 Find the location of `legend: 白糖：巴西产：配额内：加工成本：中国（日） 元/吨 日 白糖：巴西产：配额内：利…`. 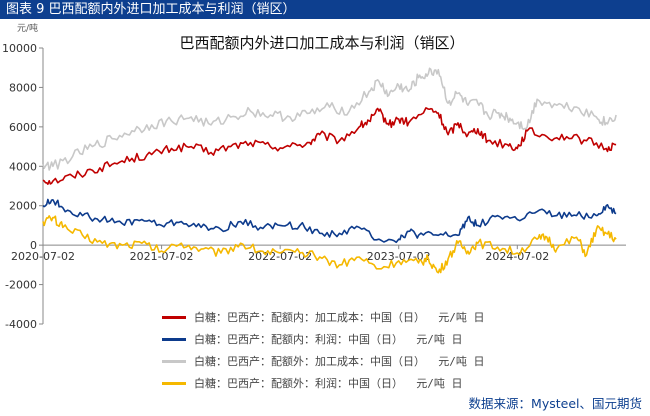

legend: 白糖：巴西产：配额内：加工成本：中国（日） 元/吨 日 白糖：巴西产：配额内：利… is located at coordinates (372, 350).